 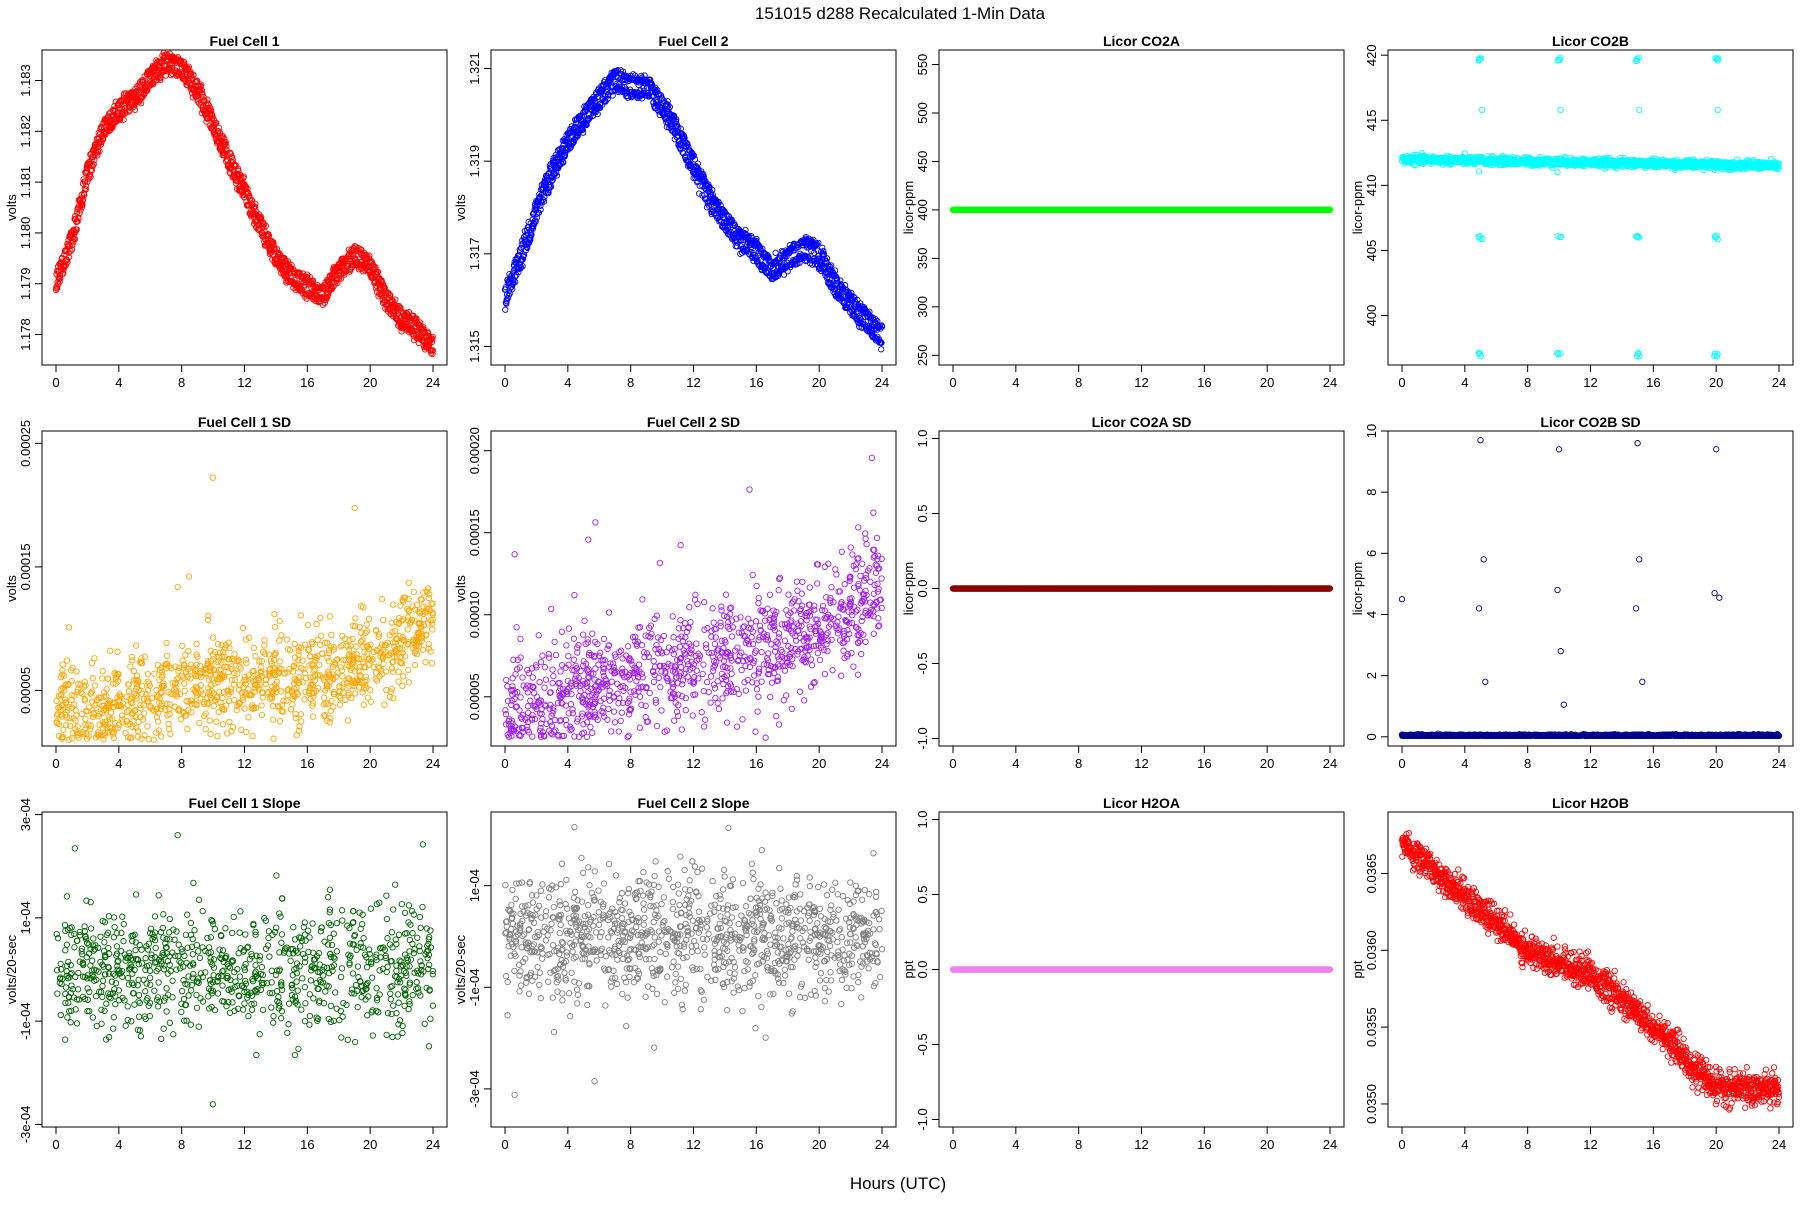 What do you see at coordinates (900, 13) in the screenshot?
I see `figure-title: 151015 d288 Recalculated 1-Min Data` at bounding box center [900, 13].